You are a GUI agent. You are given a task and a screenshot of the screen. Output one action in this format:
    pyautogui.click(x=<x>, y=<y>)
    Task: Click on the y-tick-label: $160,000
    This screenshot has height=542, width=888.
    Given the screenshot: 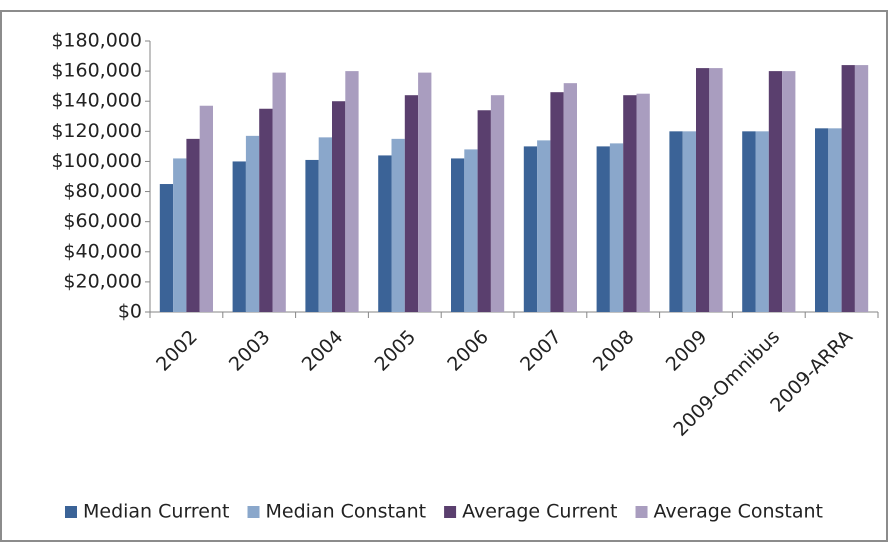 What is the action you would take?
    pyautogui.click(x=96, y=71)
    